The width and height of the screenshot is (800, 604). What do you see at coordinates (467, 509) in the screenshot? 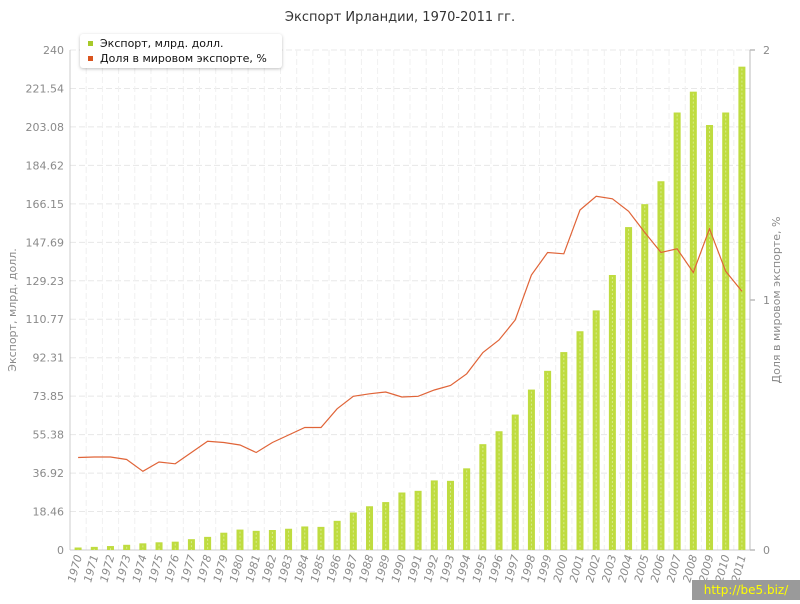
I see `bar-1994` at bounding box center [467, 509].